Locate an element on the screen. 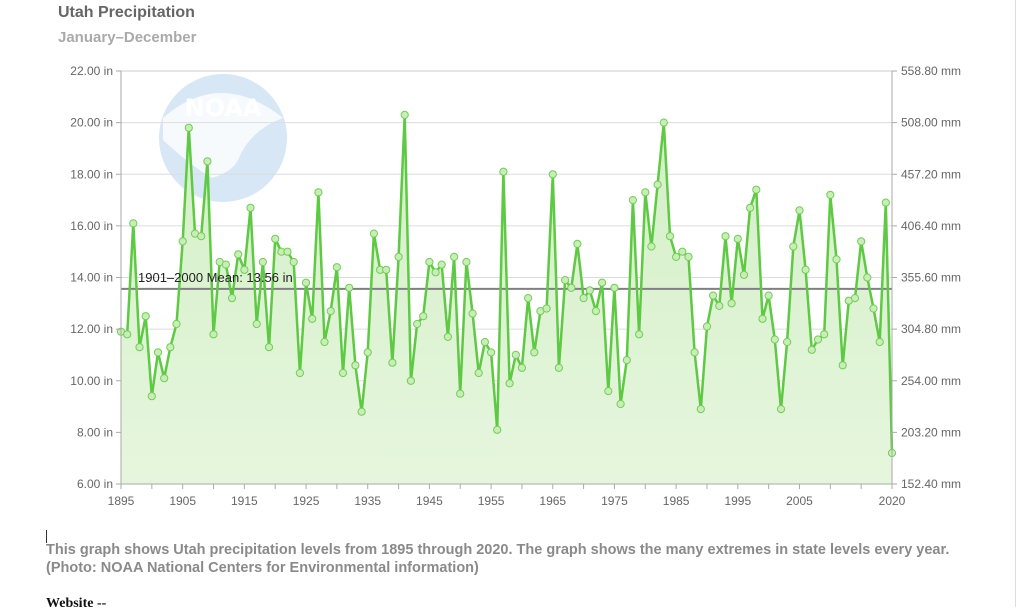  y2-tick-label: 152.40 mm is located at coordinates (931, 484).